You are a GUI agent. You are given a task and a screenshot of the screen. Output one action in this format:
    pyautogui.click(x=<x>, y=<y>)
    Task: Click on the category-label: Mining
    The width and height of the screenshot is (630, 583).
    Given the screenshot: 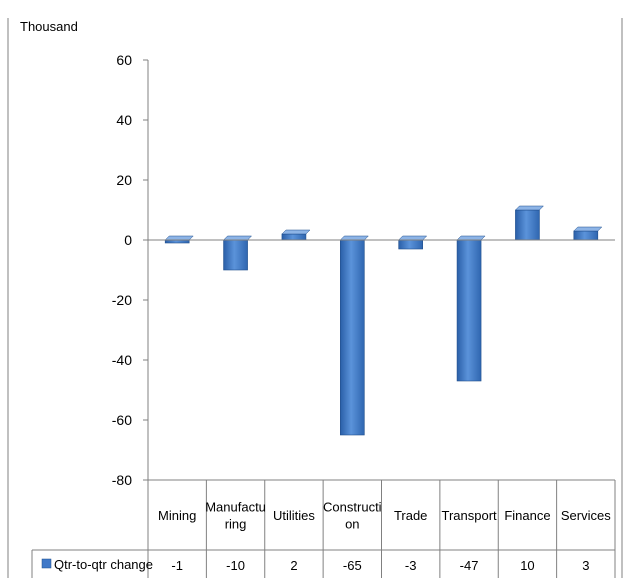 What is the action you would take?
    pyautogui.click(x=177, y=515)
    